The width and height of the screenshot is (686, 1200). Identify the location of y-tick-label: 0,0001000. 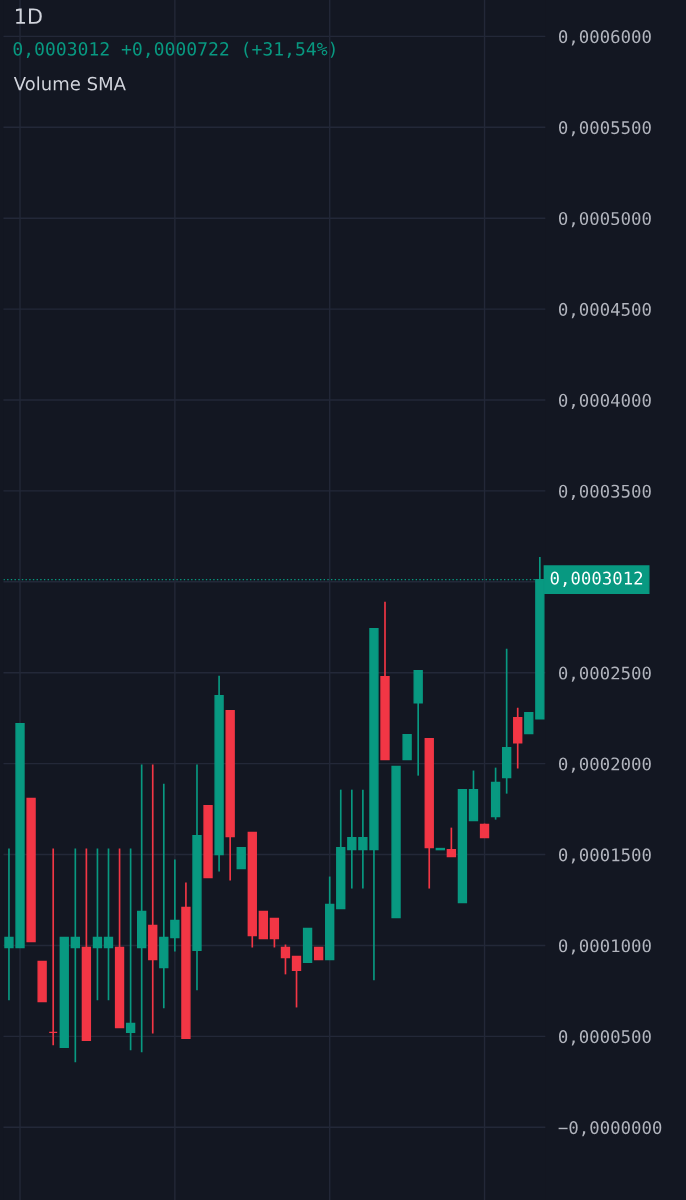
(605, 947).